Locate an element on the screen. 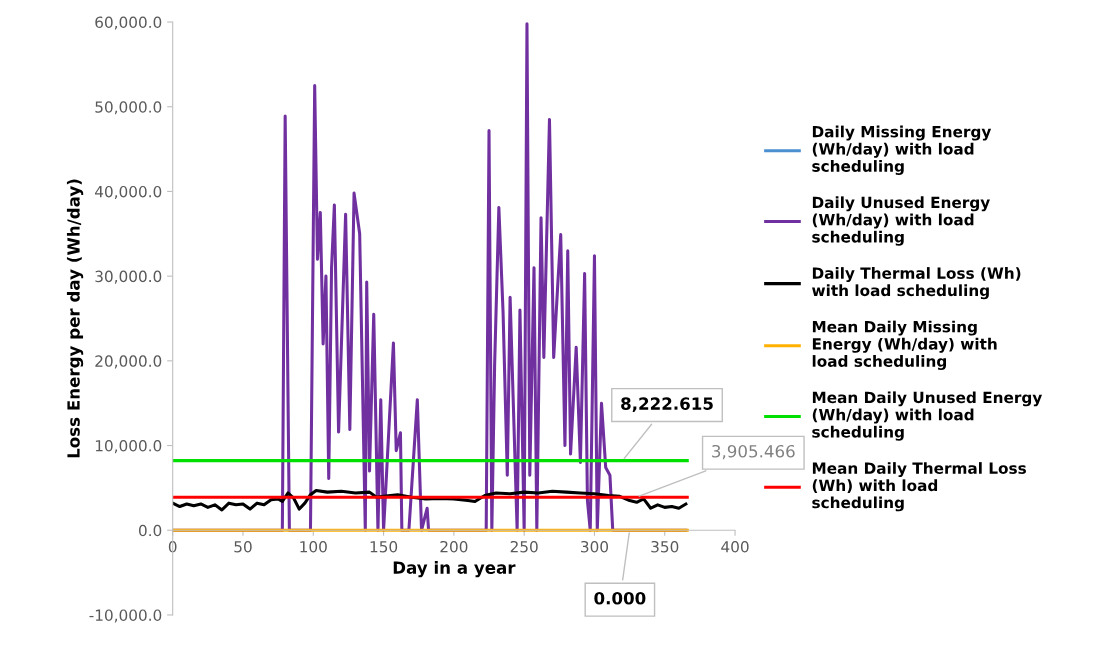 The image size is (1107, 648). x-tick-label: 300 is located at coordinates (595, 546).